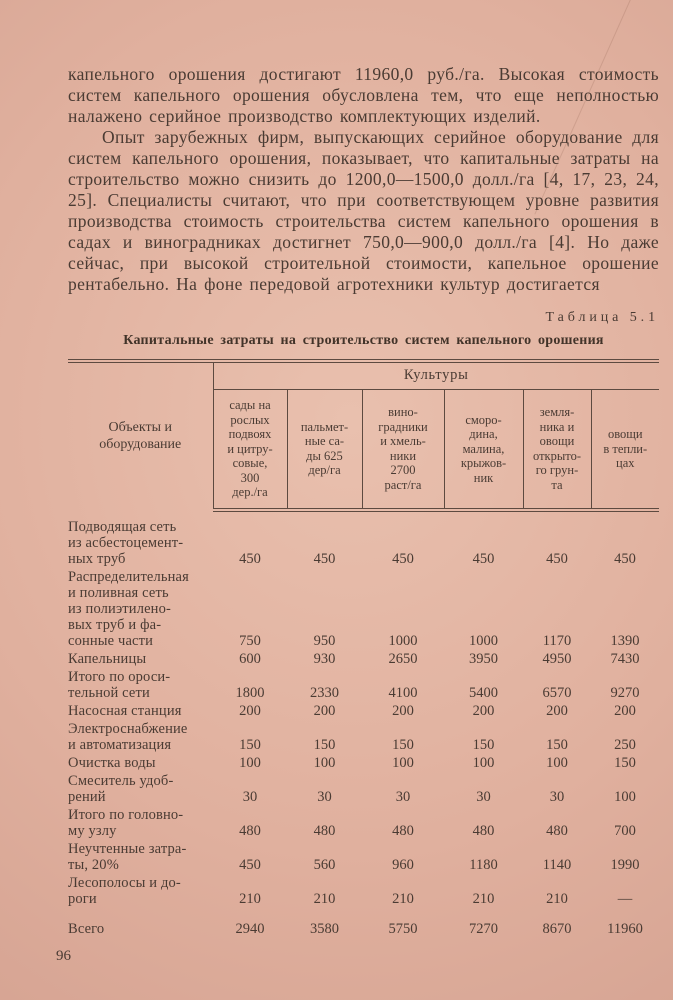 This screenshot has height=1000, width=673. I want to click on cost-value: 930, so click(324, 658).